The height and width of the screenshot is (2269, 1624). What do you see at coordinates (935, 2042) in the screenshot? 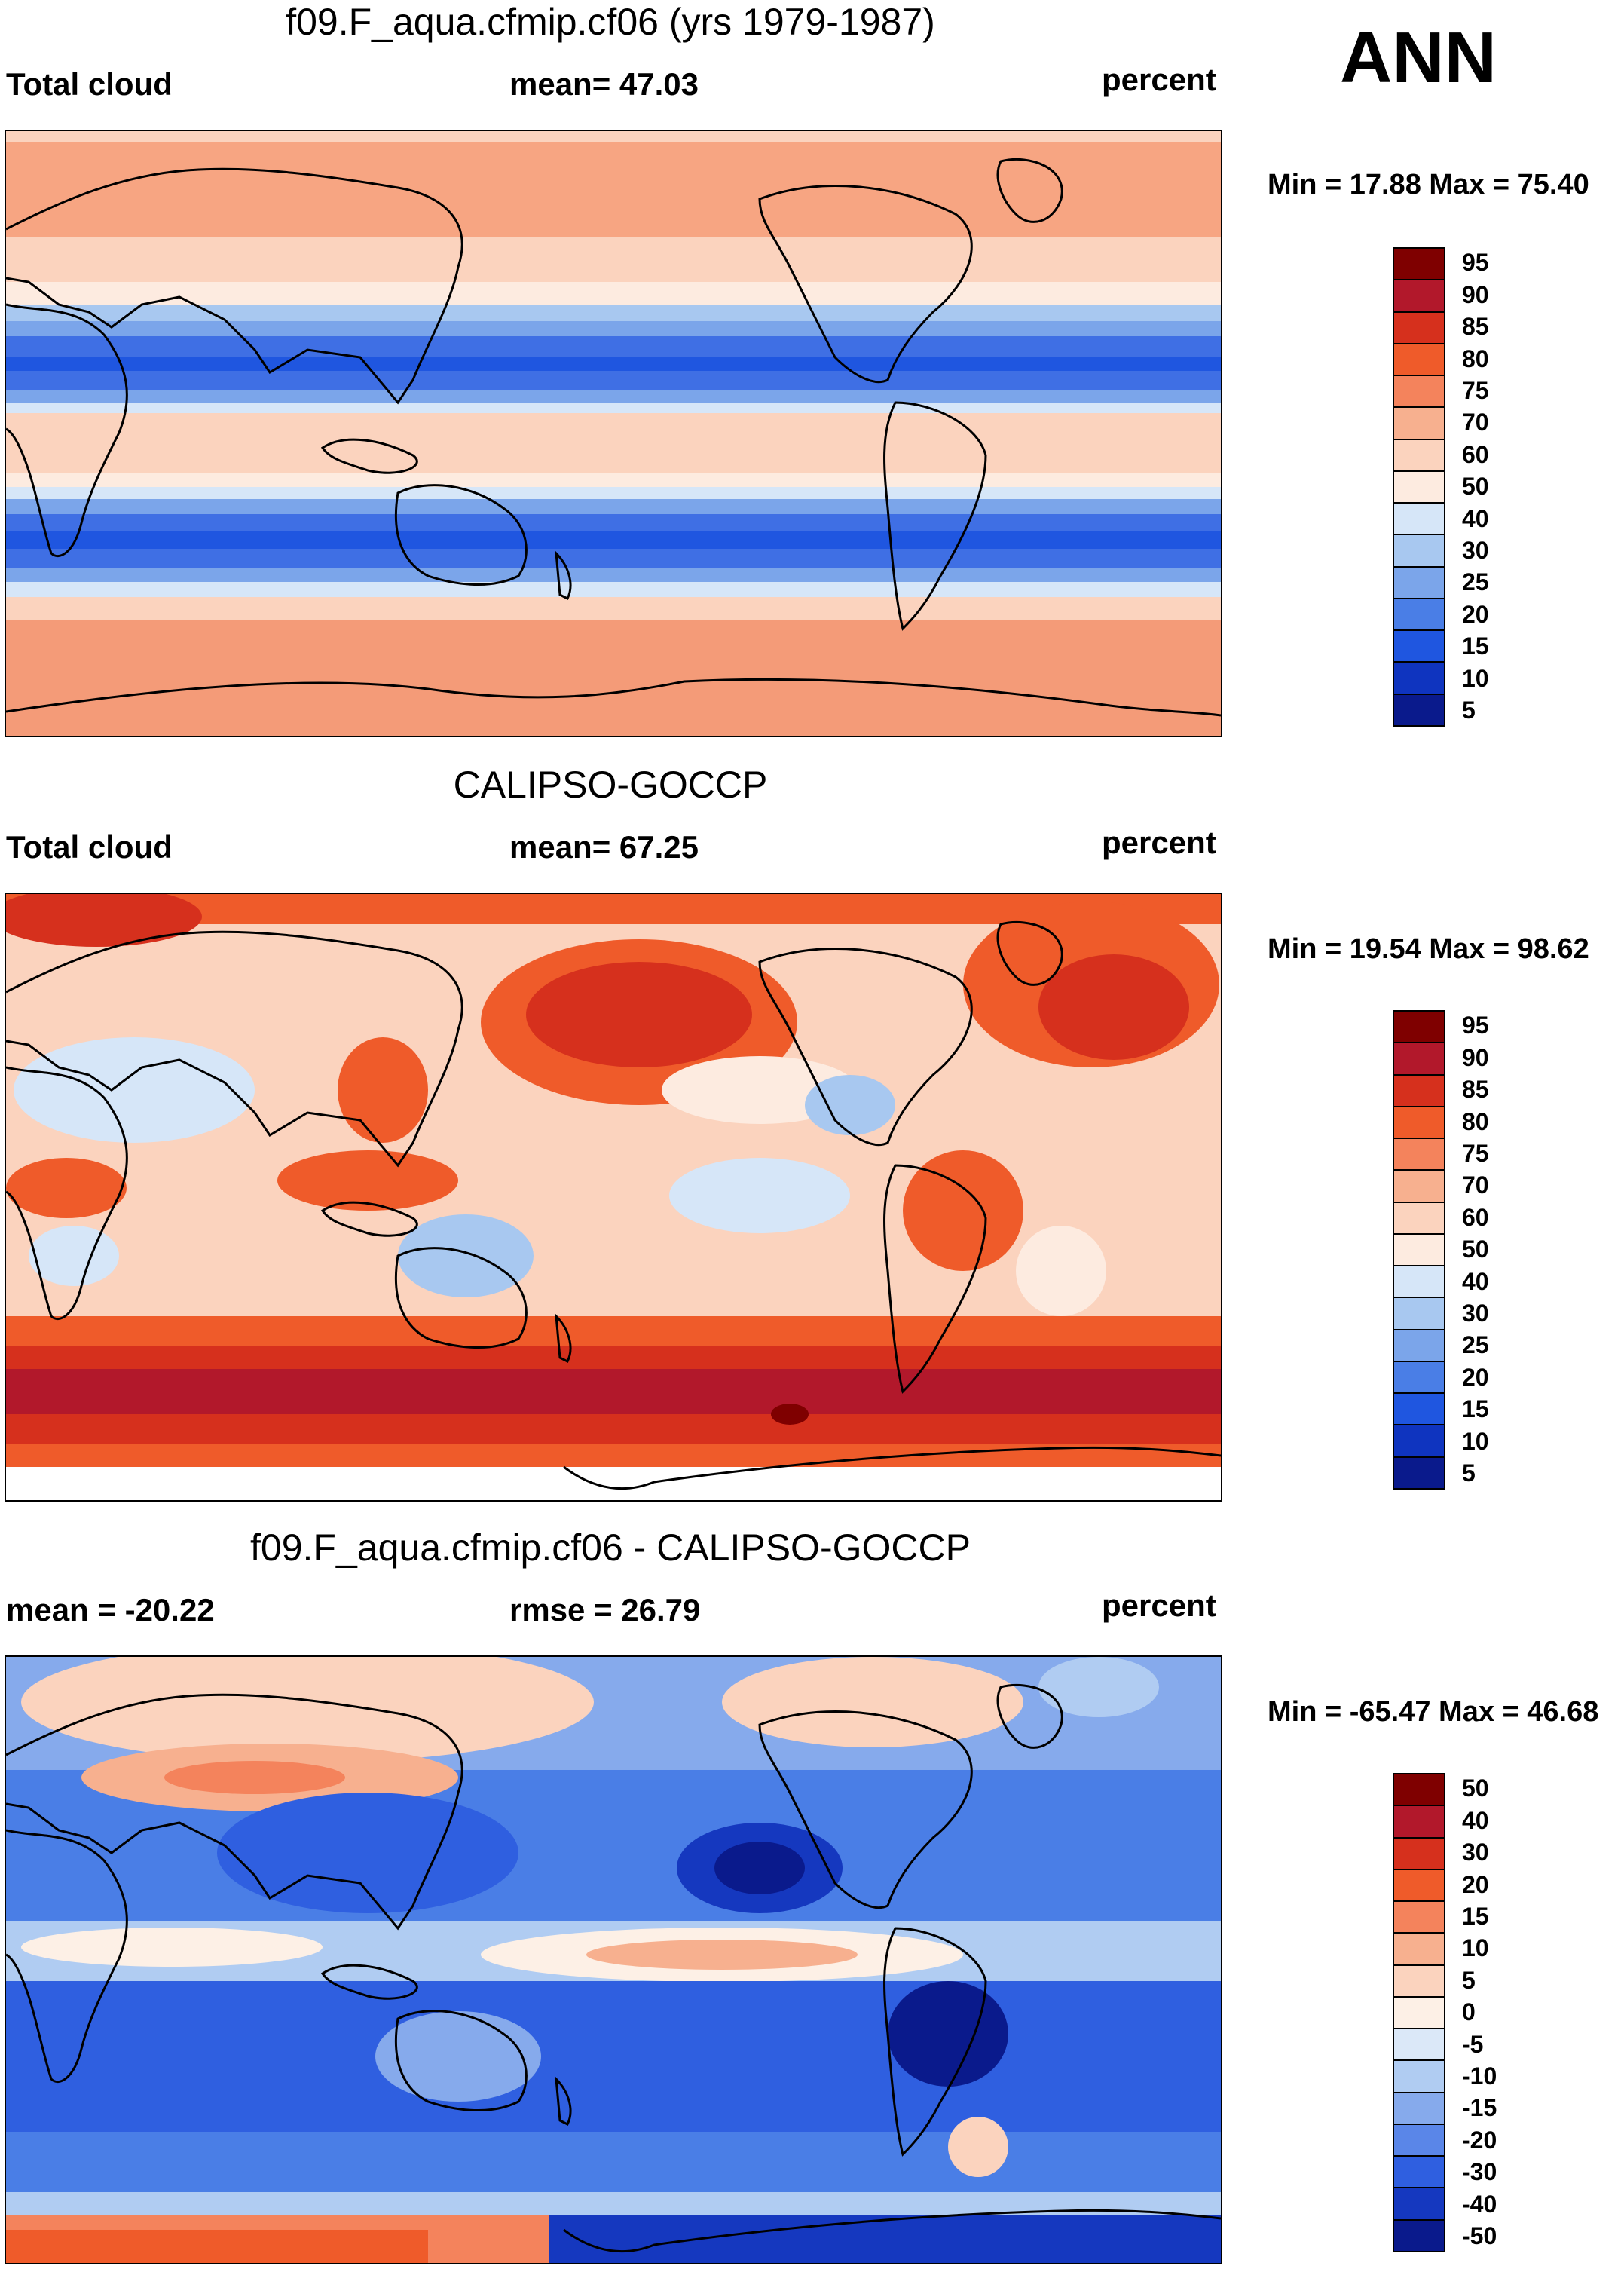
I see `p3-coast-south-america` at bounding box center [935, 2042].